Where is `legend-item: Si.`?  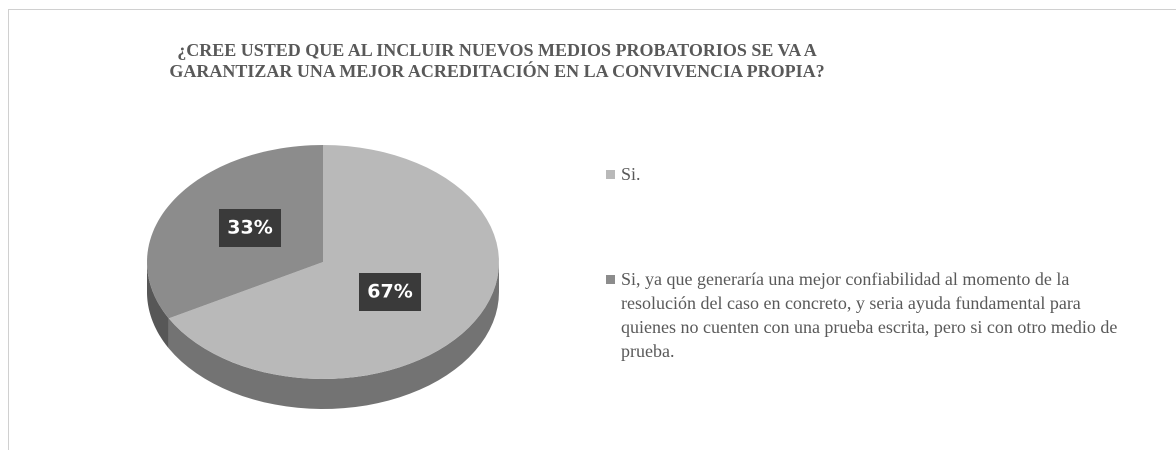
legend-item: Si. is located at coordinates (863, 174).